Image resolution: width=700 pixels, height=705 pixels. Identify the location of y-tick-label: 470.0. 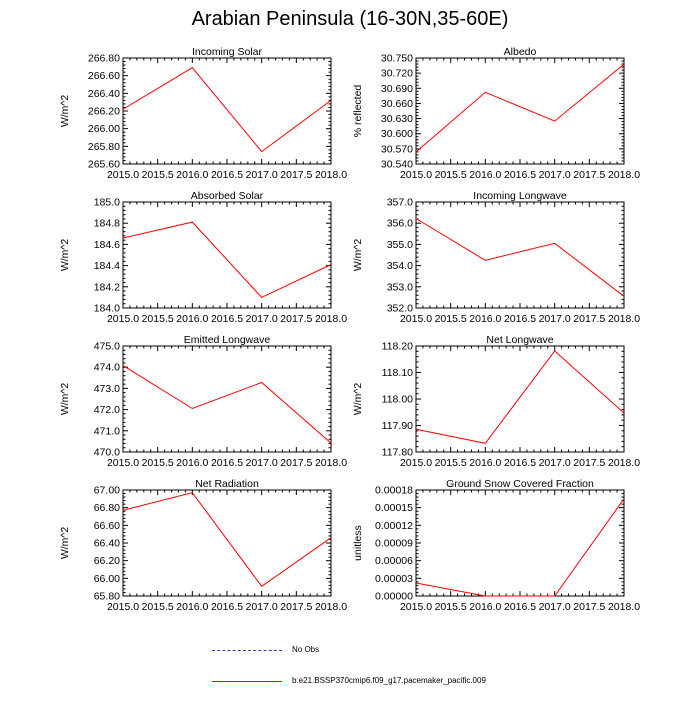
(107, 453).